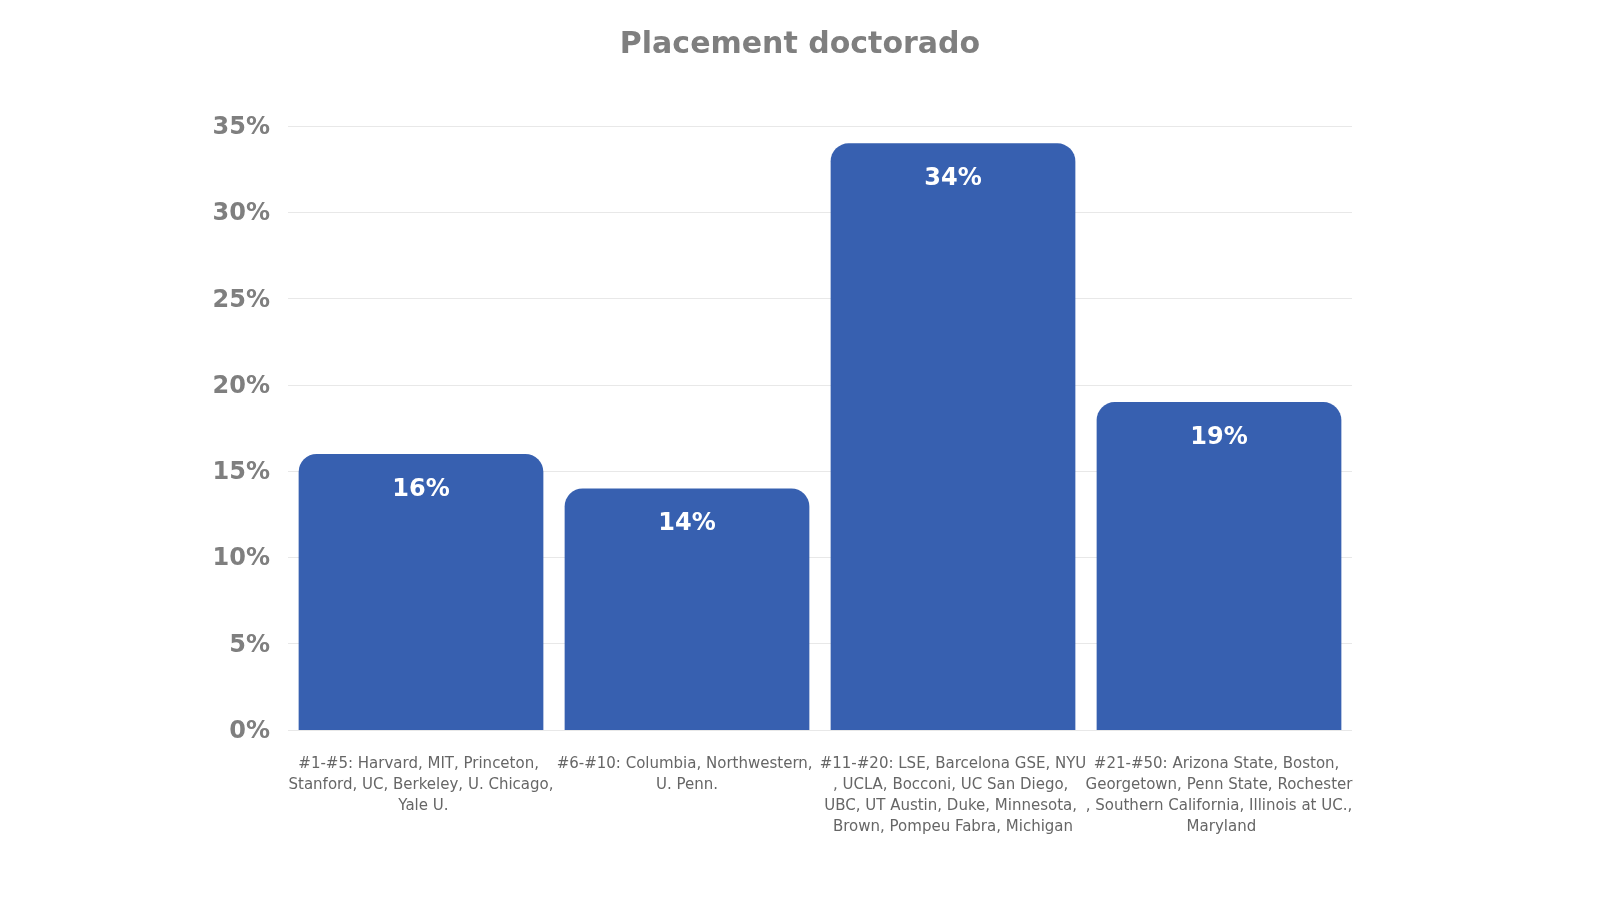 The width and height of the screenshot is (1600, 900). Describe the element at coordinates (800, 42) in the screenshot. I see `chart-title: Placement doctorado` at that location.